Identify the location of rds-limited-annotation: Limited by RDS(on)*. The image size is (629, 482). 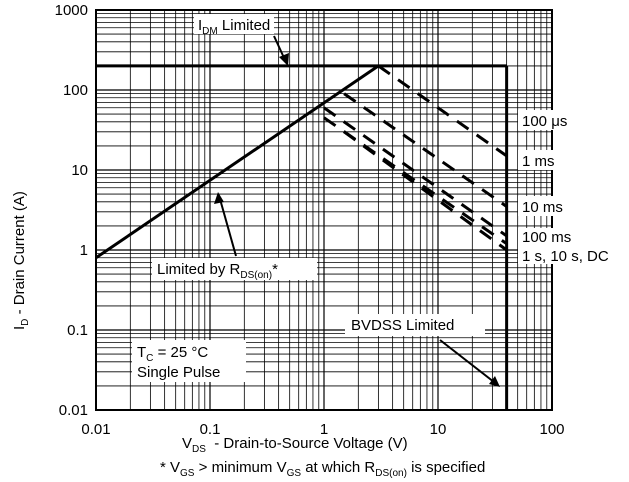
(234, 236).